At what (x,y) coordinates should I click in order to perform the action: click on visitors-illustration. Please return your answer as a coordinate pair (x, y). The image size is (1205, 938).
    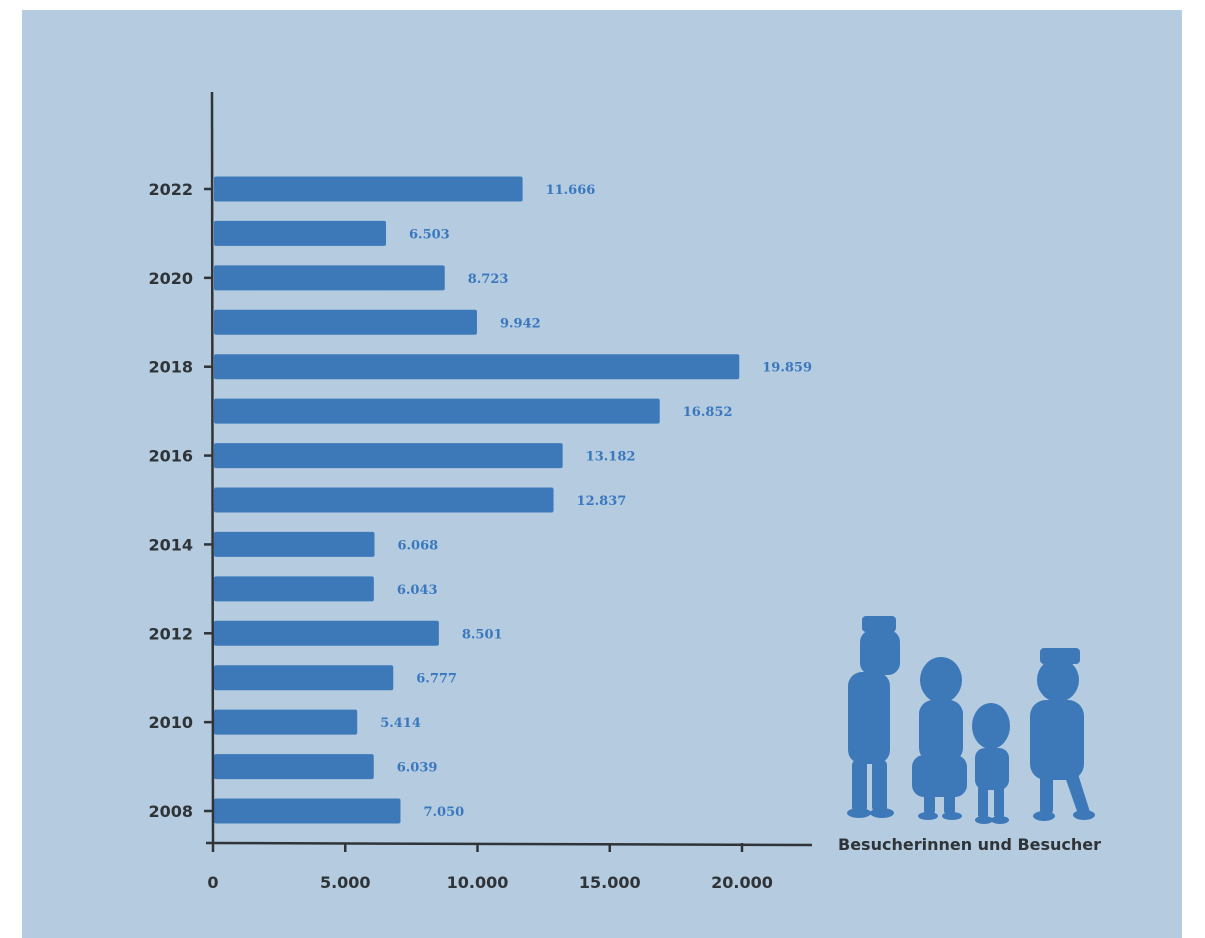
    Looking at the image, I should click on (971, 720).